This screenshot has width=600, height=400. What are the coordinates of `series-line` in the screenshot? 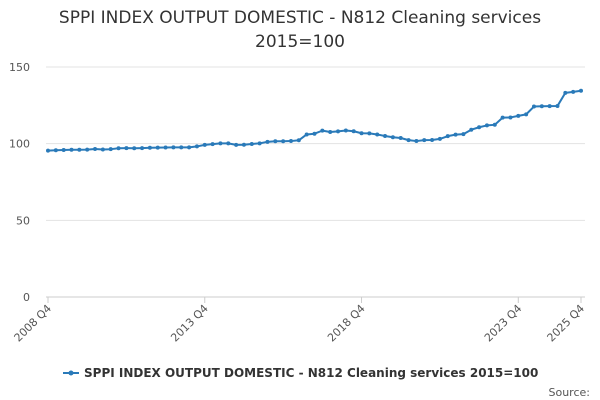 It's located at (314, 120).